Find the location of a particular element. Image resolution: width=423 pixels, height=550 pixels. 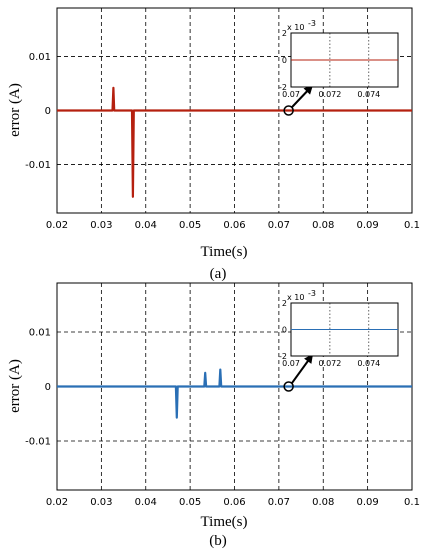

ylabel-b: error (A) is located at coordinates (15, 386).